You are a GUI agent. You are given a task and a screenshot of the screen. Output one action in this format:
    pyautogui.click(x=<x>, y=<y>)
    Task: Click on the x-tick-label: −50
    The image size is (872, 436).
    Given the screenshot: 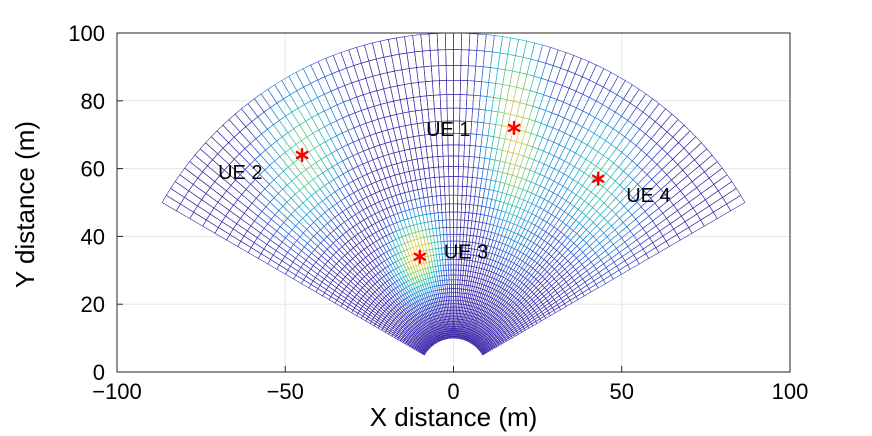 What is the action you would take?
    pyautogui.click(x=285, y=391)
    